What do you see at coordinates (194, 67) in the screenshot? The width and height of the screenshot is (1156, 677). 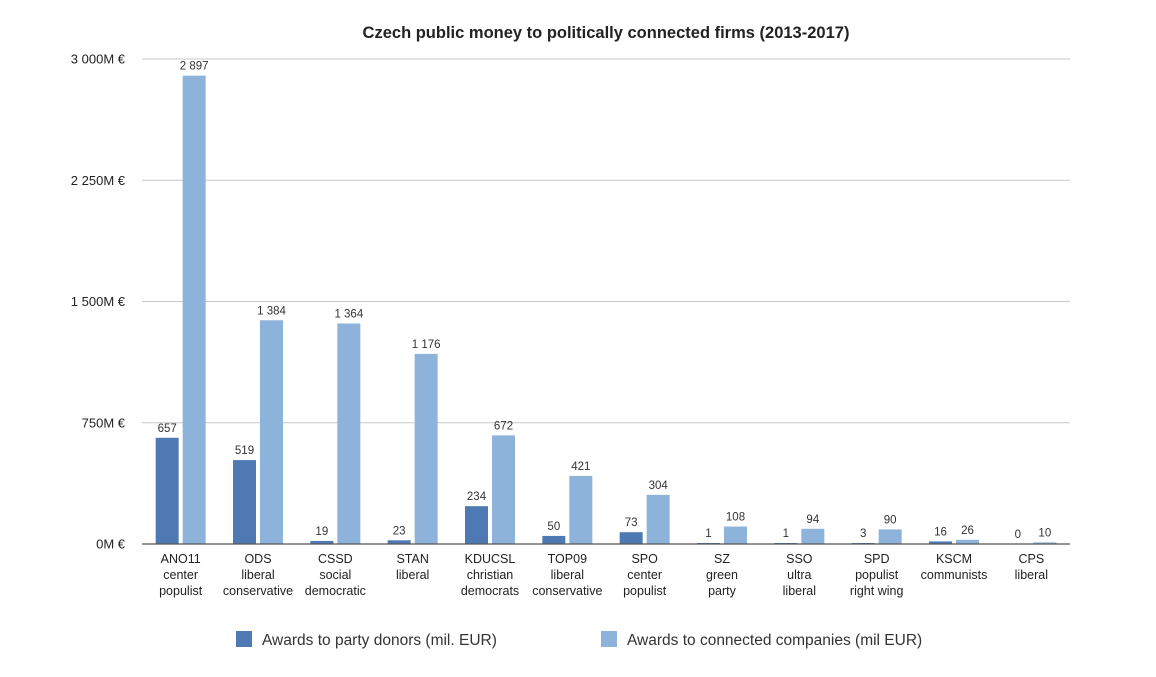 I see `data-label: 2 897` at bounding box center [194, 67].